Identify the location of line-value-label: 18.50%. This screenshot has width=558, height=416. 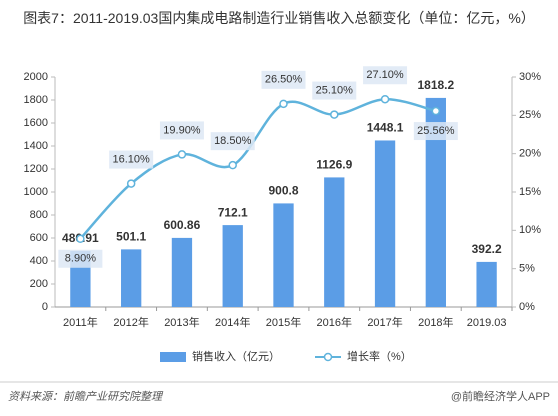
(233, 141).